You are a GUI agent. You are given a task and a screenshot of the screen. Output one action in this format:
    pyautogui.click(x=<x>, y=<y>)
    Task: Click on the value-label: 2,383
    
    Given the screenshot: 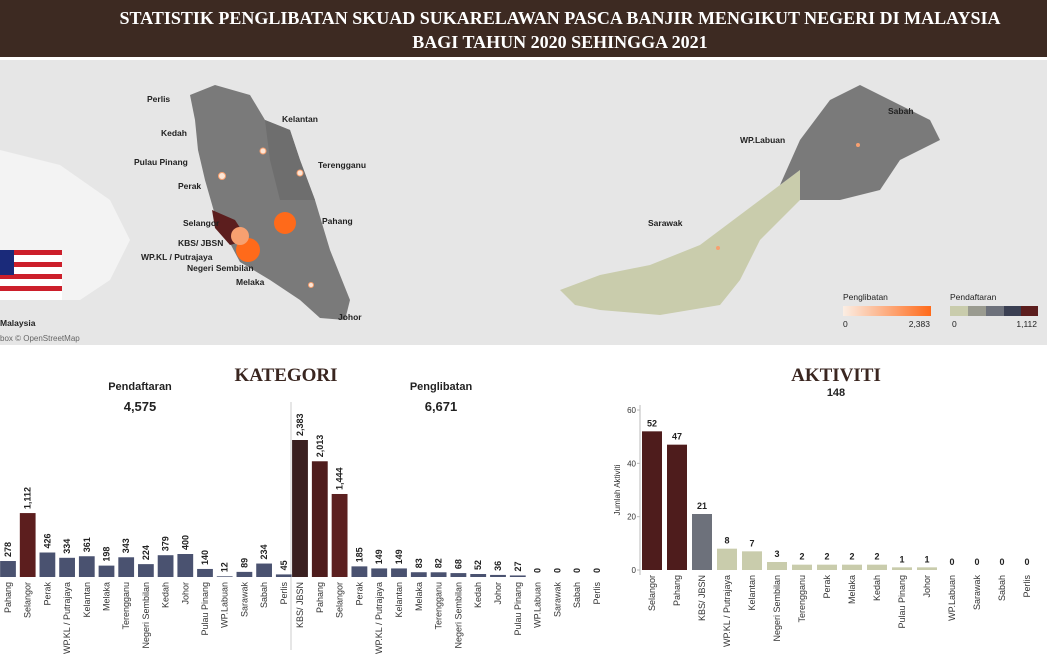 What is the action you would take?
    pyautogui.click(x=300, y=424)
    